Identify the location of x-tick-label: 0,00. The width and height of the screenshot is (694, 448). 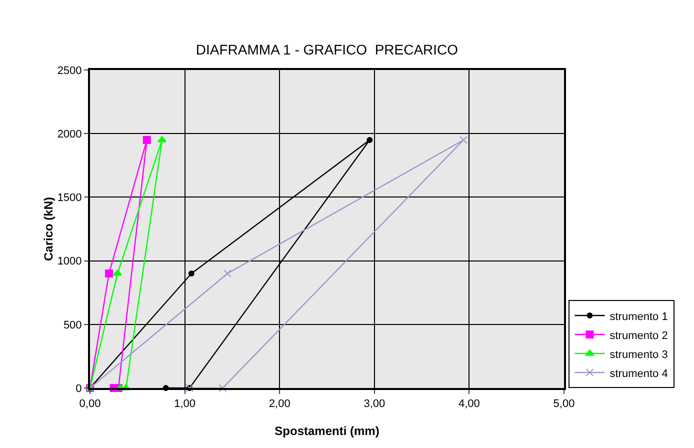
(90, 404).